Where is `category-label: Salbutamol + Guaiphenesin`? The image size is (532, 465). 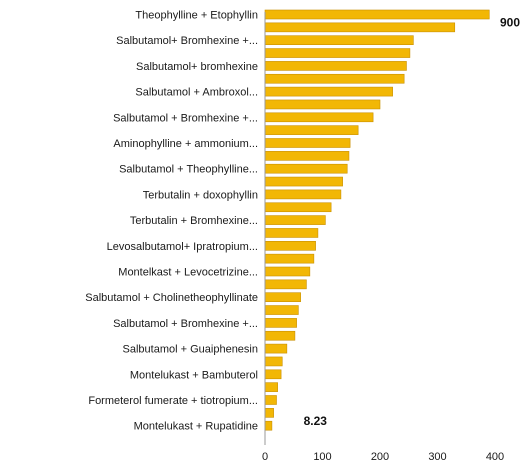 category-label: Salbutamol + Guaiphenesin is located at coordinates (190, 350).